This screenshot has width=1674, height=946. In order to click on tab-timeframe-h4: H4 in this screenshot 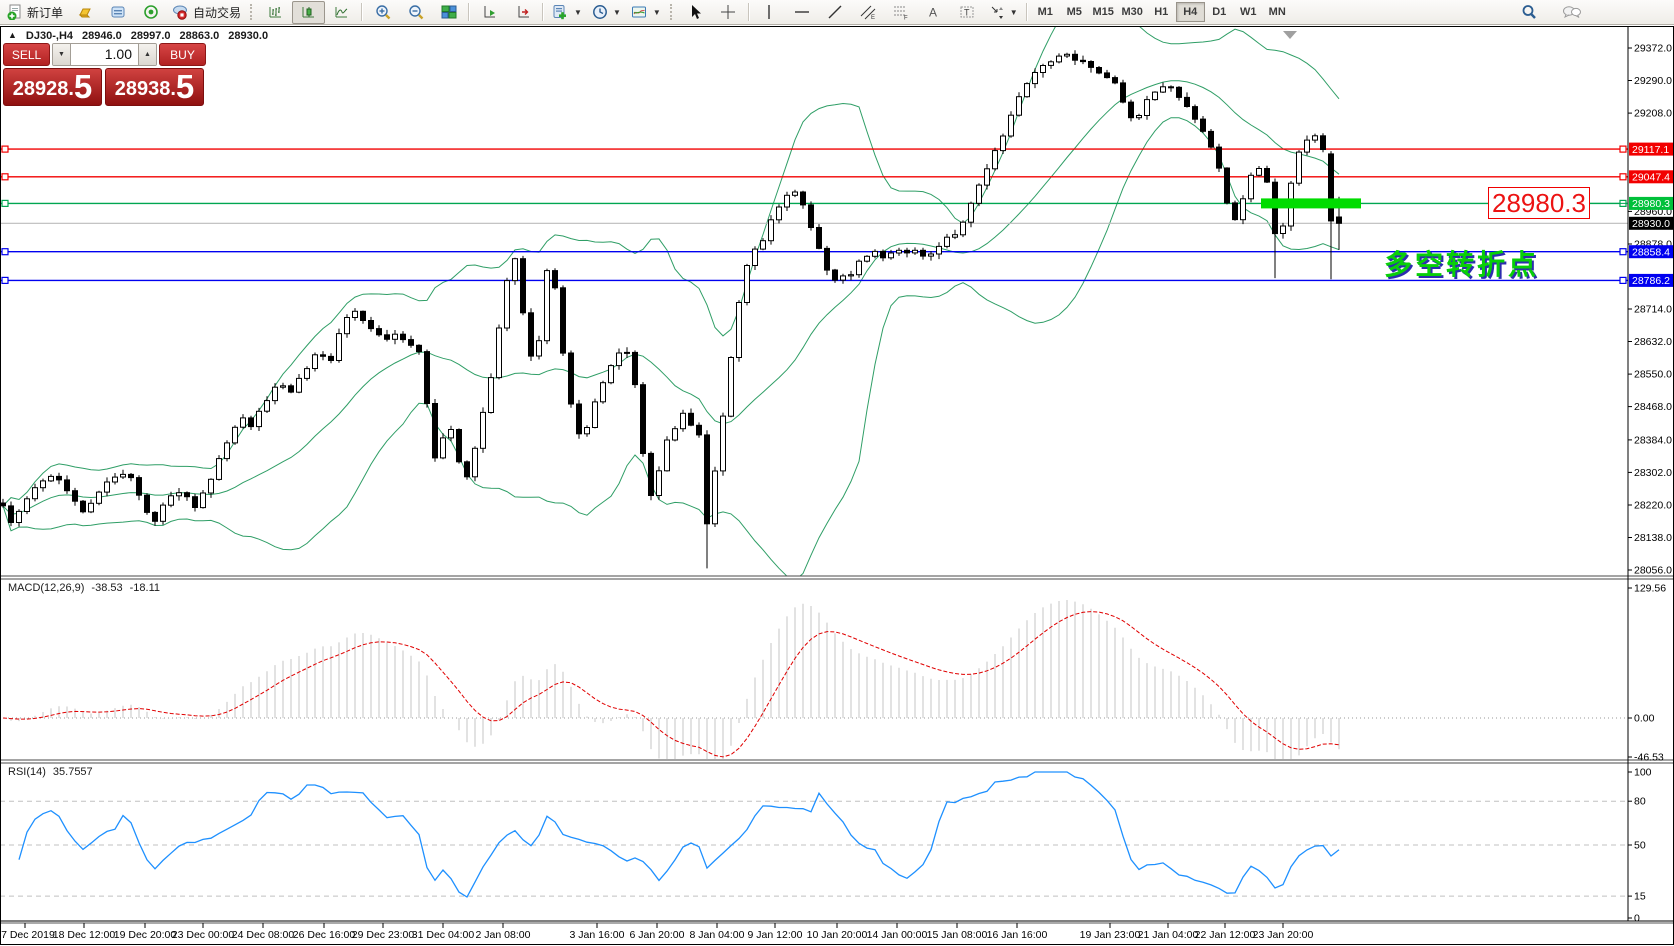, I will do `click(1190, 12)`.